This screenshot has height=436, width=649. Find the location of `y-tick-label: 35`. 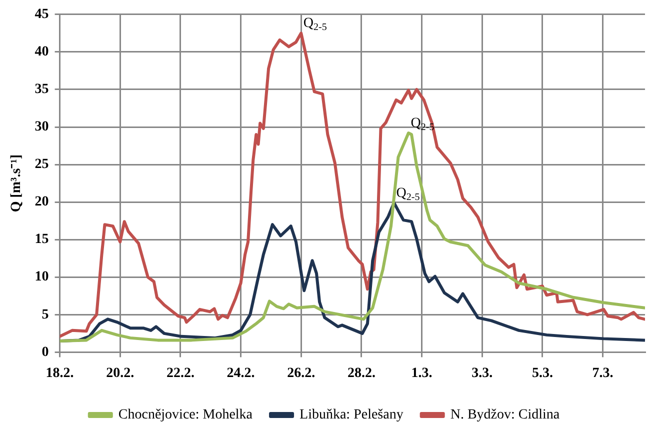

y-tick-label: 35 is located at coordinates (41, 90).